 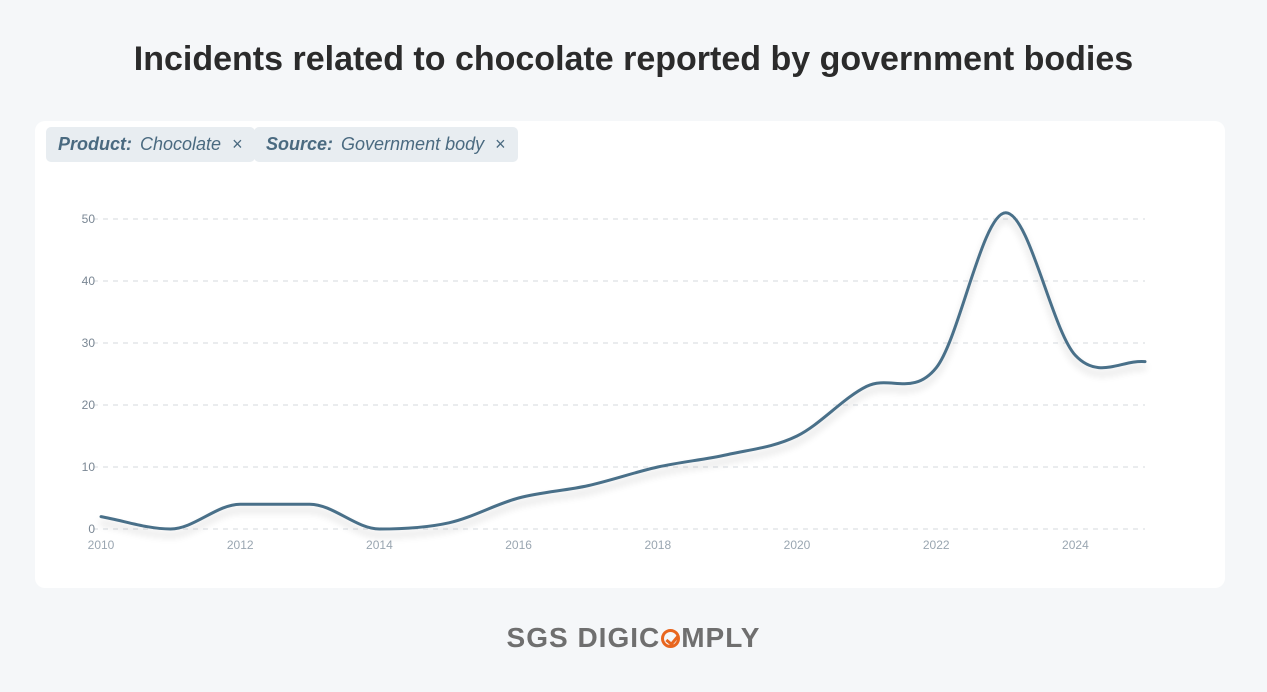 What do you see at coordinates (518, 545) in the screenshot?
I see `x-tick-label: 2016` at bounding box center [518, 545].